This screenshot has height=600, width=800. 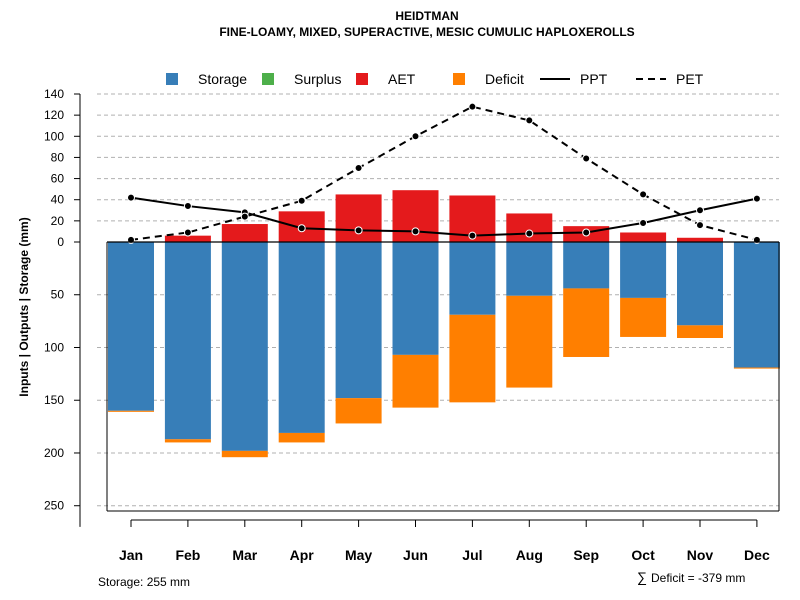 I want to click on x-tick-label: May, so click(x=358, y=555).